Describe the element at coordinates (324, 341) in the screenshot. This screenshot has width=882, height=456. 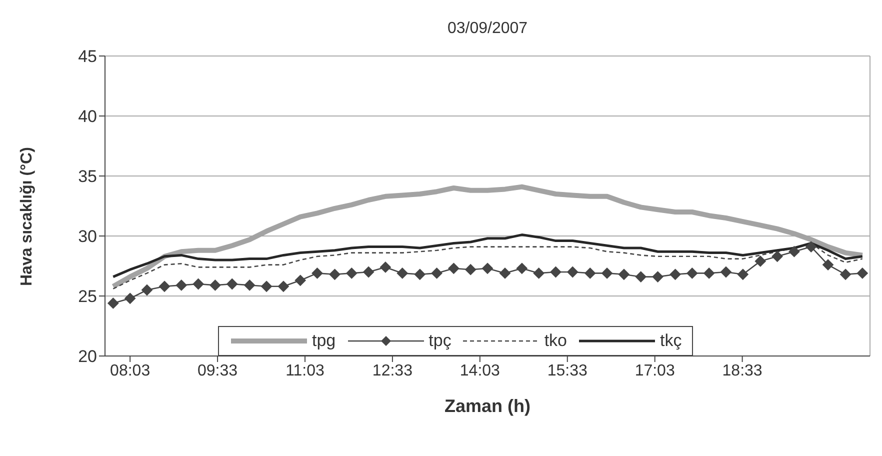
I see `legend-label: tpg` at that location.